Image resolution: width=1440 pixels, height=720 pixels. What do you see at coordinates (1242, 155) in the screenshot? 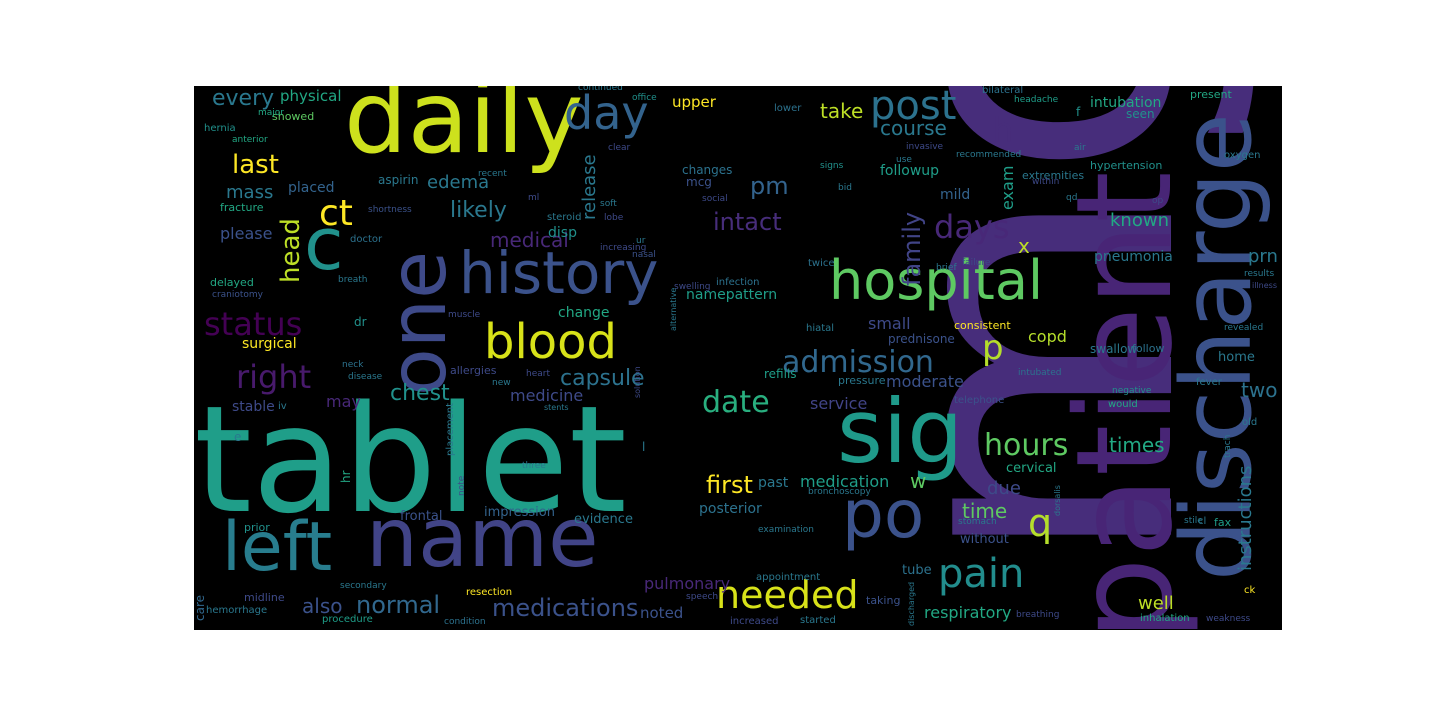
I see `word-oxygen: oxygen` at bounding box center [1242, 155].